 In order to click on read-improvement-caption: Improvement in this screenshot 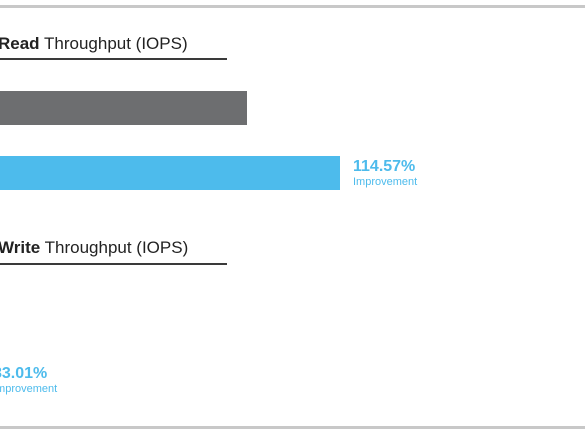, I will do `click(385, 182)`.